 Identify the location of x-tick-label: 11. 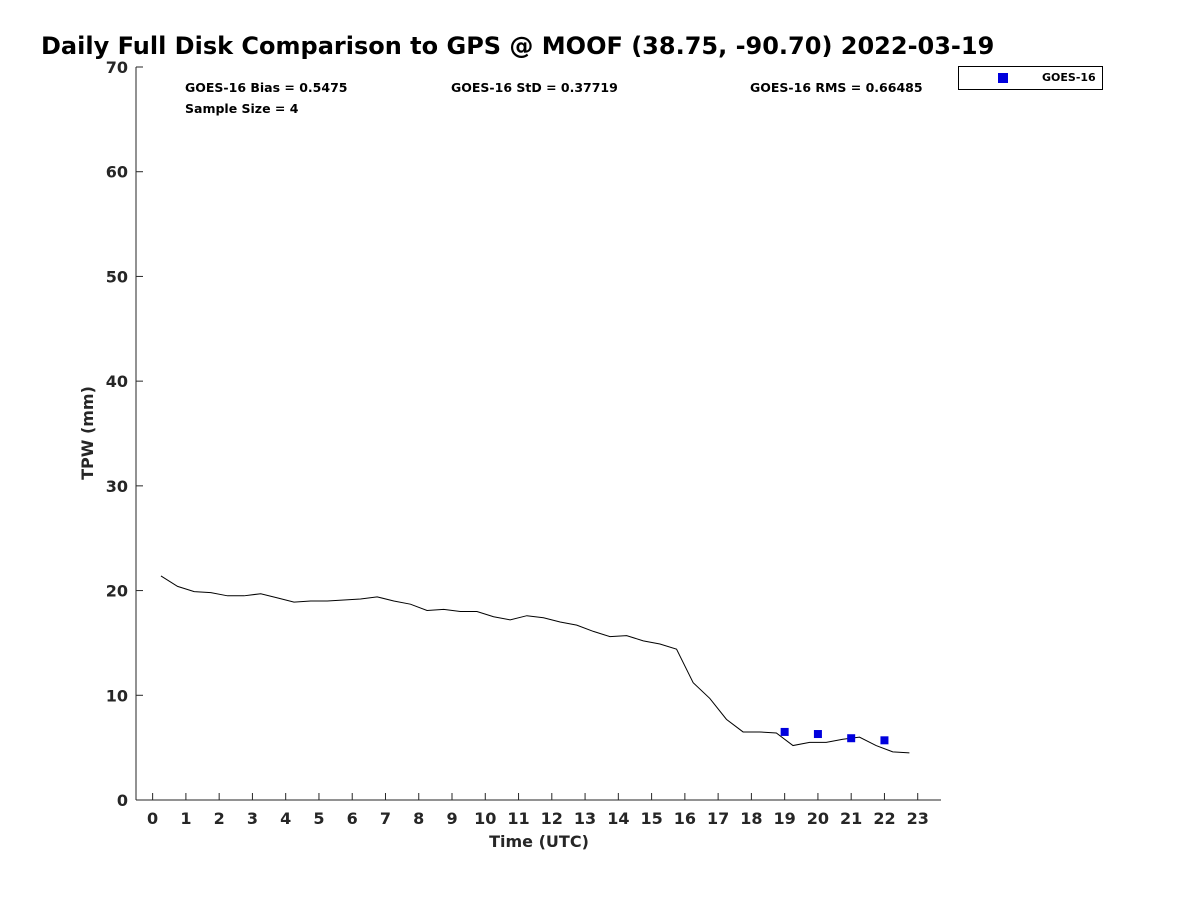
(518, 818).